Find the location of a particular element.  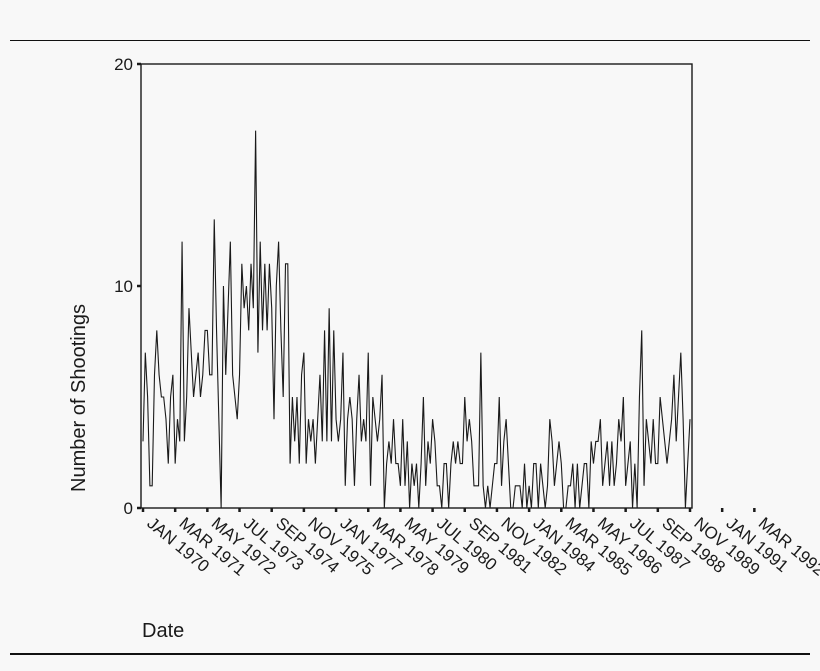

x-axis-title: Date is located at coordinates (163, 631).